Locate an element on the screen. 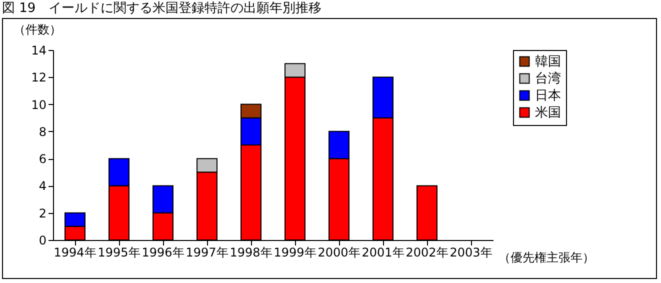 This screenshot has width=661, height=283. y-tick-label: 14 is located at coordinates (38, 51).